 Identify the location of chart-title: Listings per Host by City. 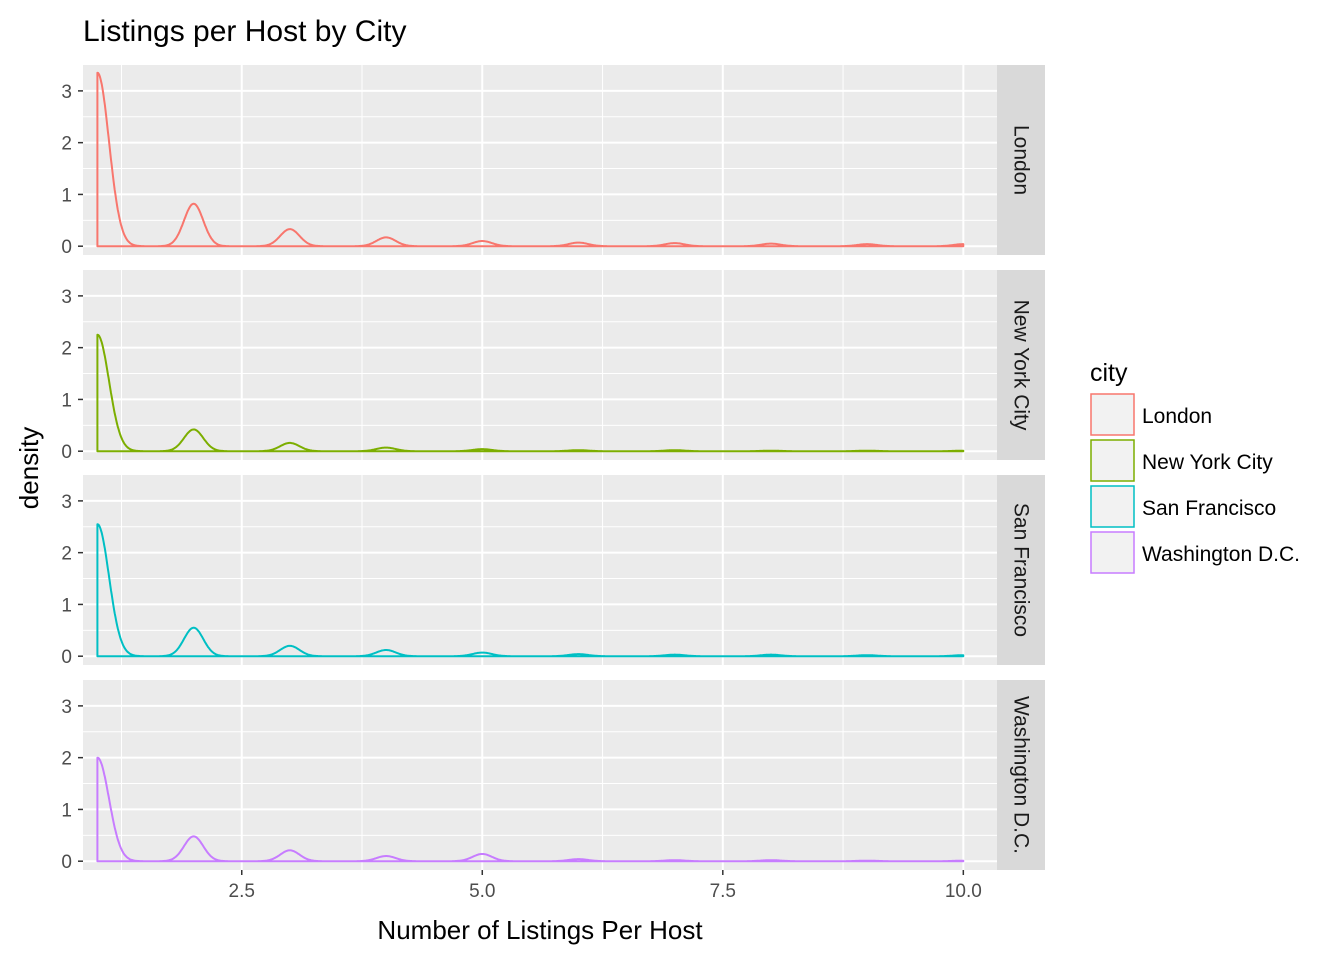
(244, 31).